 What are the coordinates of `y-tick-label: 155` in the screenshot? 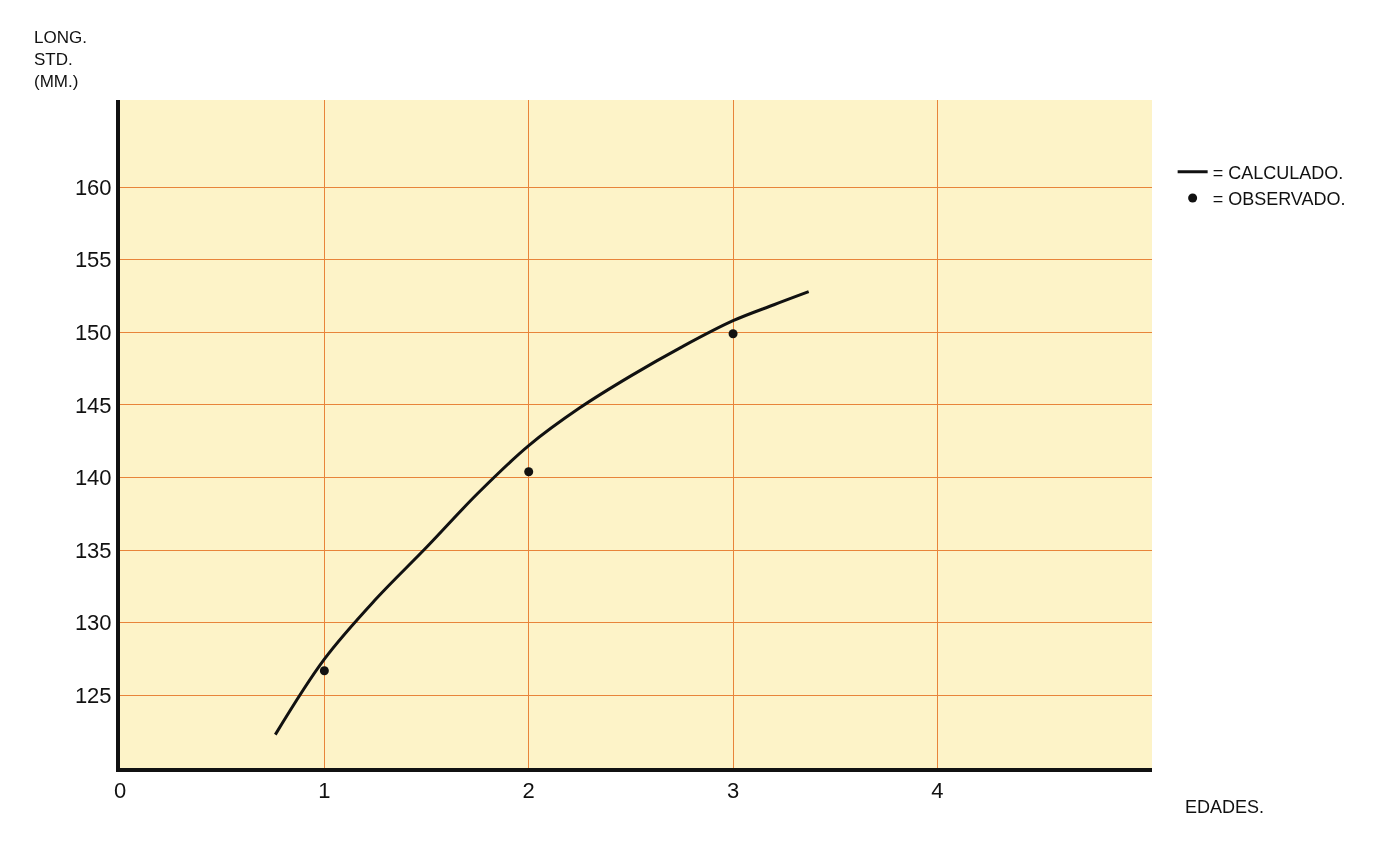 It's located at (93, 260).